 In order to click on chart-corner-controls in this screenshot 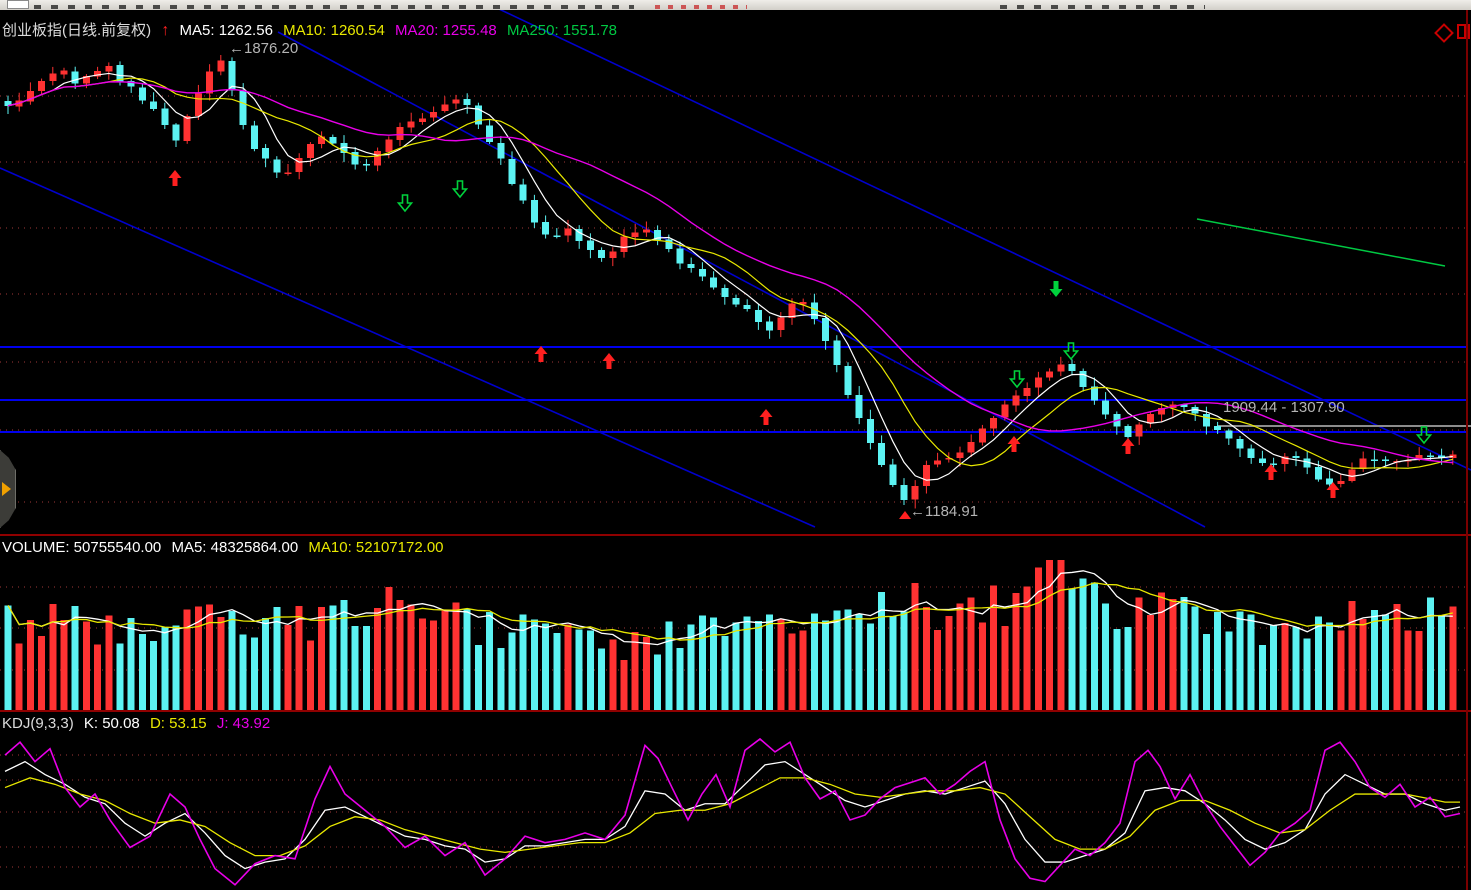, I will do `click(1451, 33)`.